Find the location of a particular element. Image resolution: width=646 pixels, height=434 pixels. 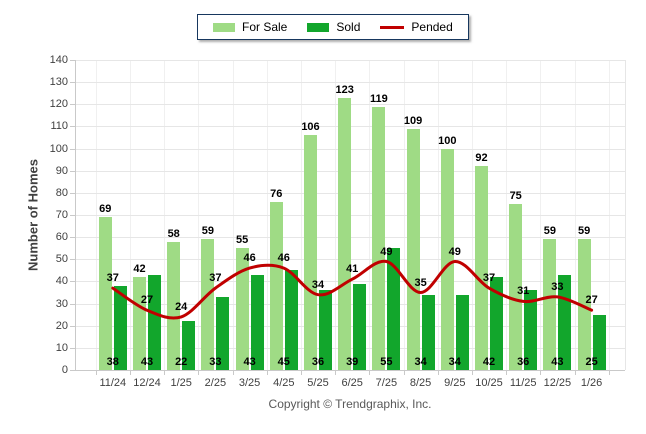

legend-item-sold: Sold is located at coordinates (333, 27).